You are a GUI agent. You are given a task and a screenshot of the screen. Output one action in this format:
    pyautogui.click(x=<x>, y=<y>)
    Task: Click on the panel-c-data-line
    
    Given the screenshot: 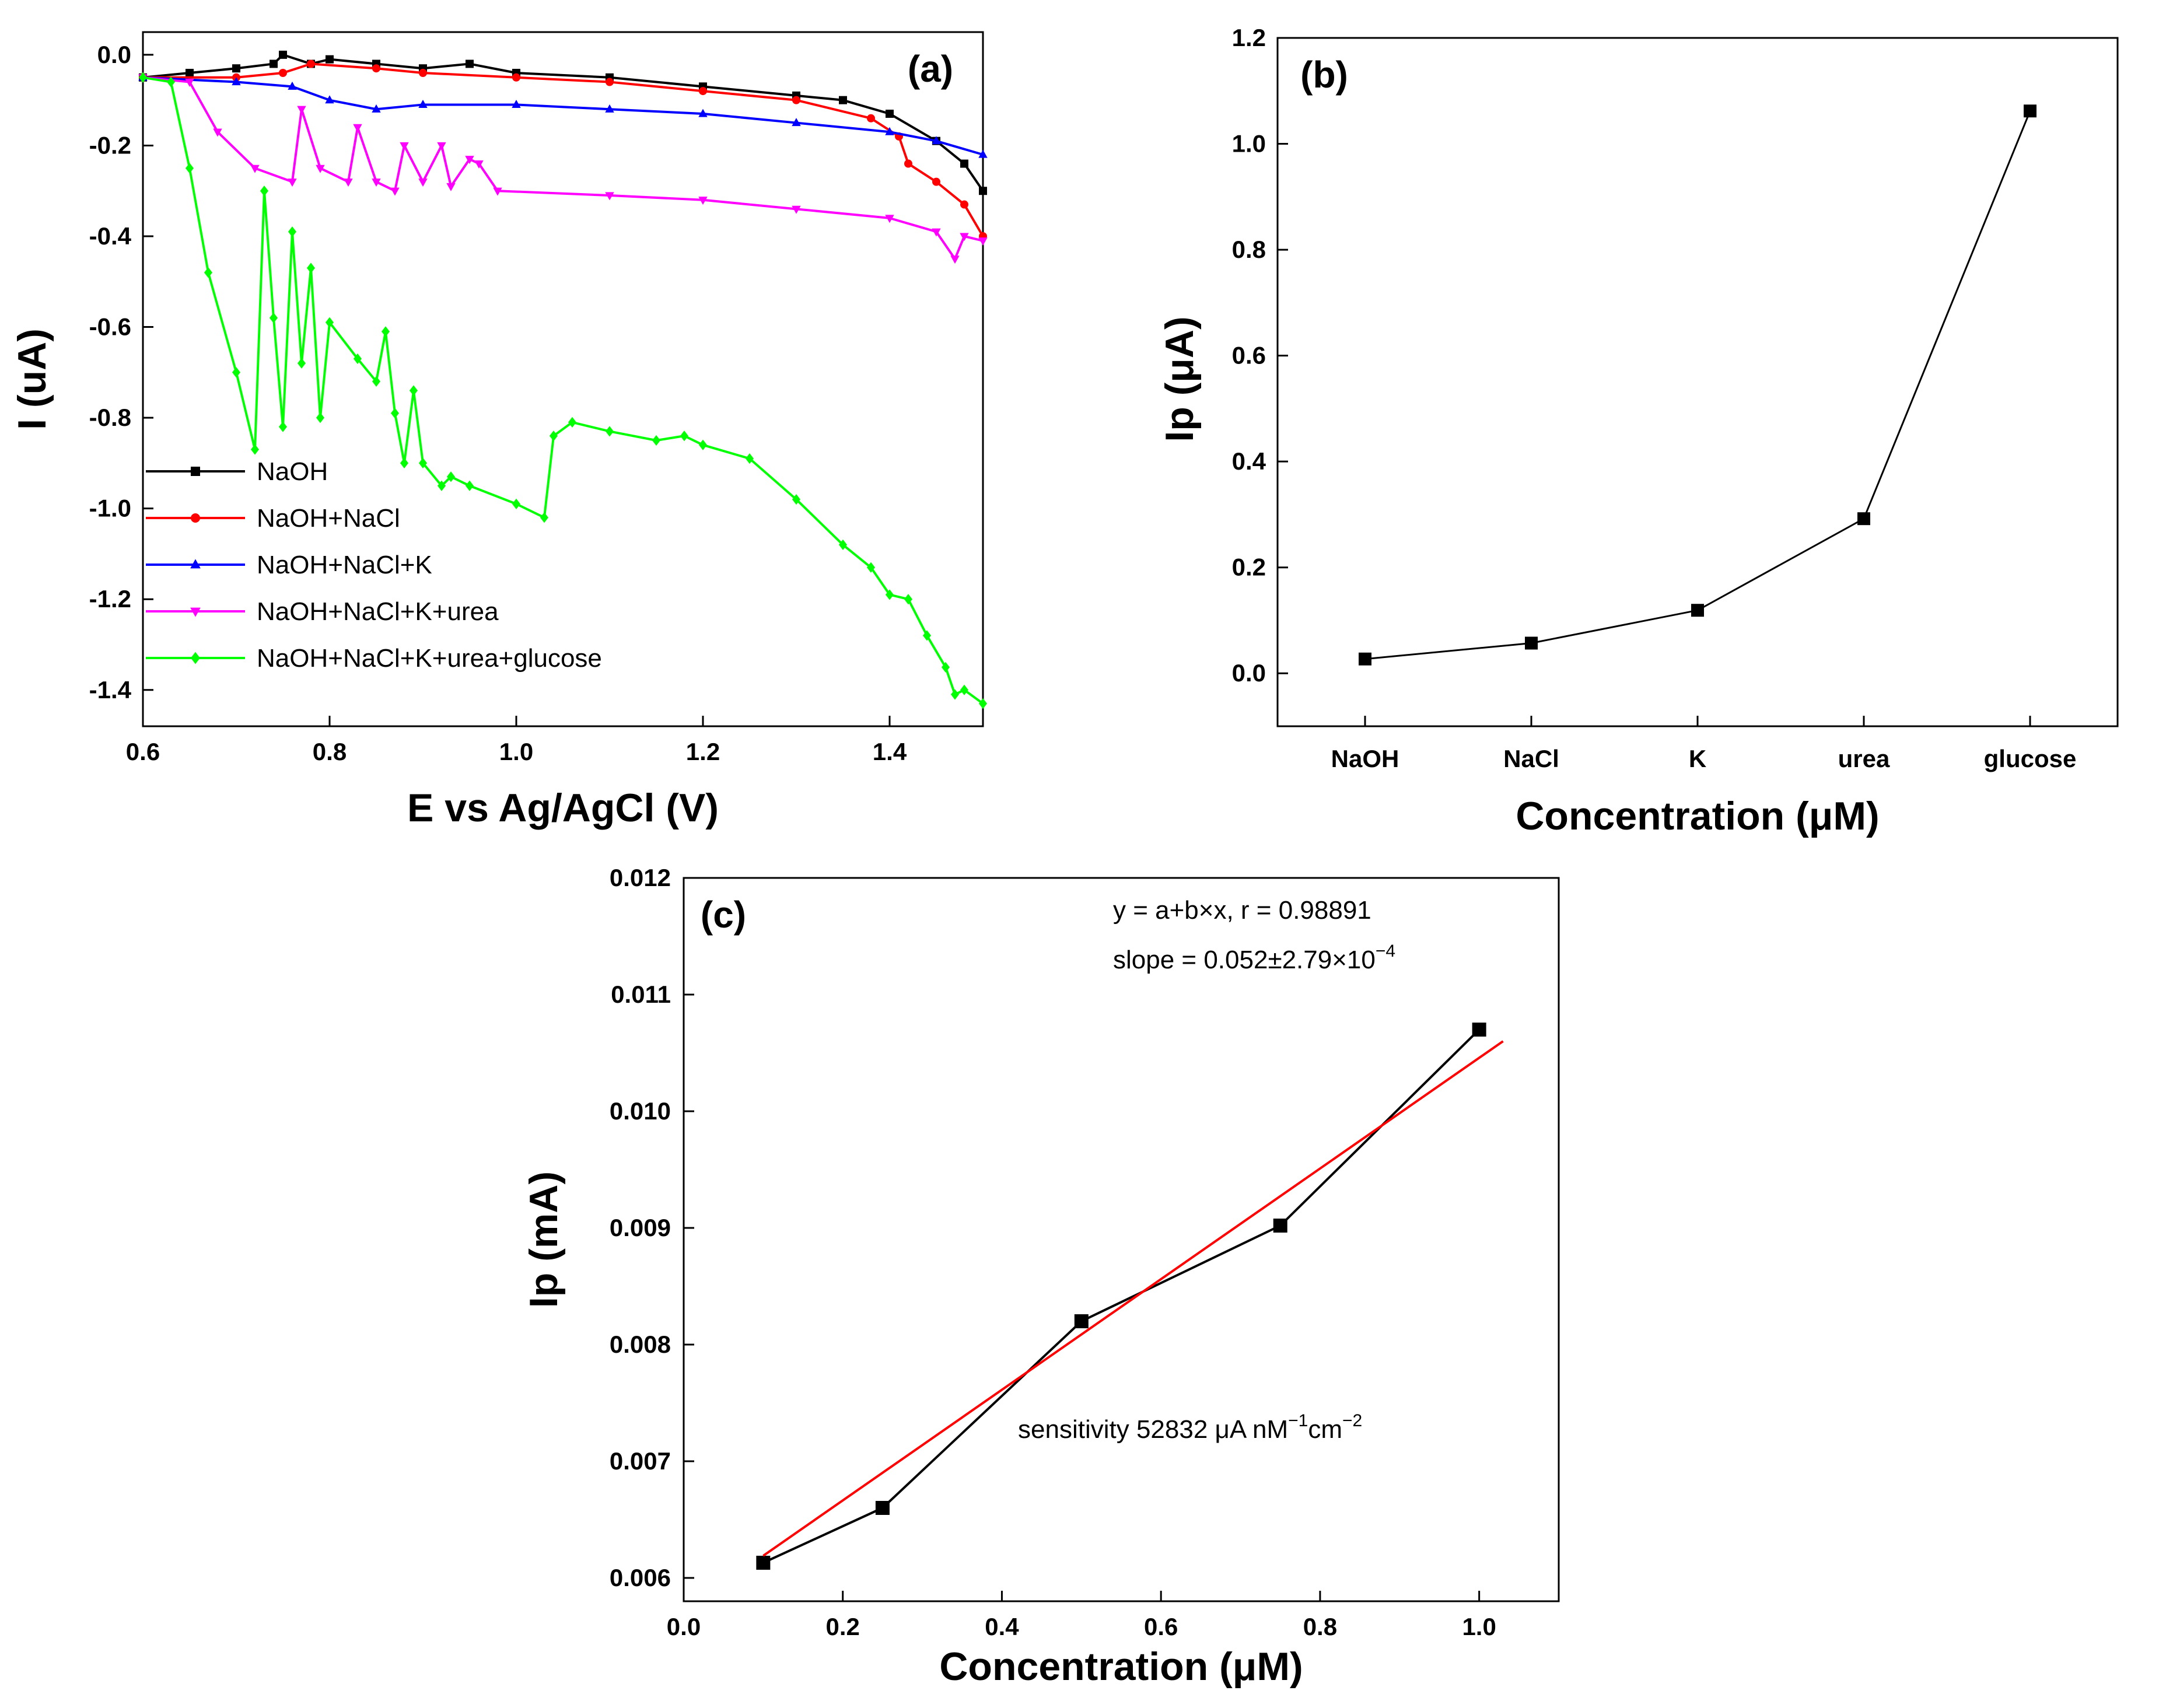 What is the action you would take?
    pyautogui.click(x=1121, y=1296)
    